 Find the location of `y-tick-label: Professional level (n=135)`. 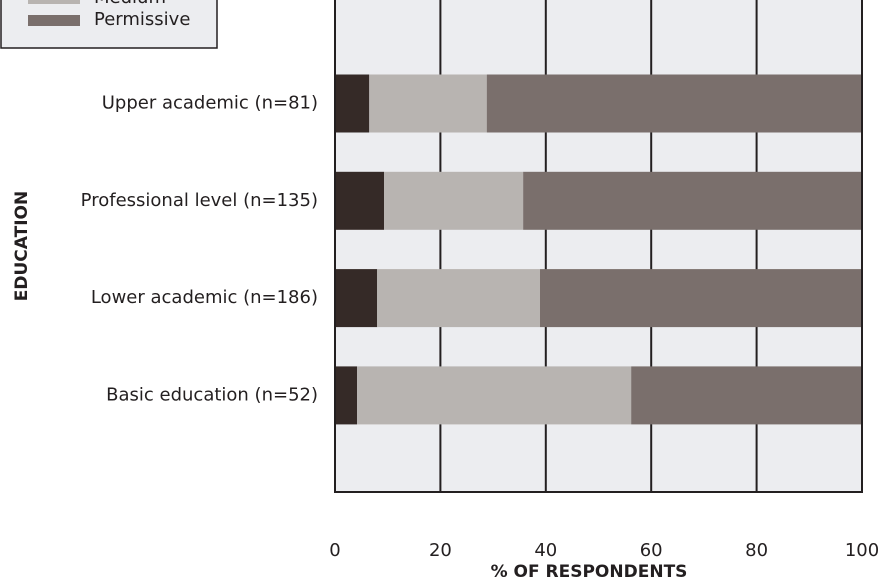

y-tick-label: Professional level (n=135) is located at coordinates (199, 200).